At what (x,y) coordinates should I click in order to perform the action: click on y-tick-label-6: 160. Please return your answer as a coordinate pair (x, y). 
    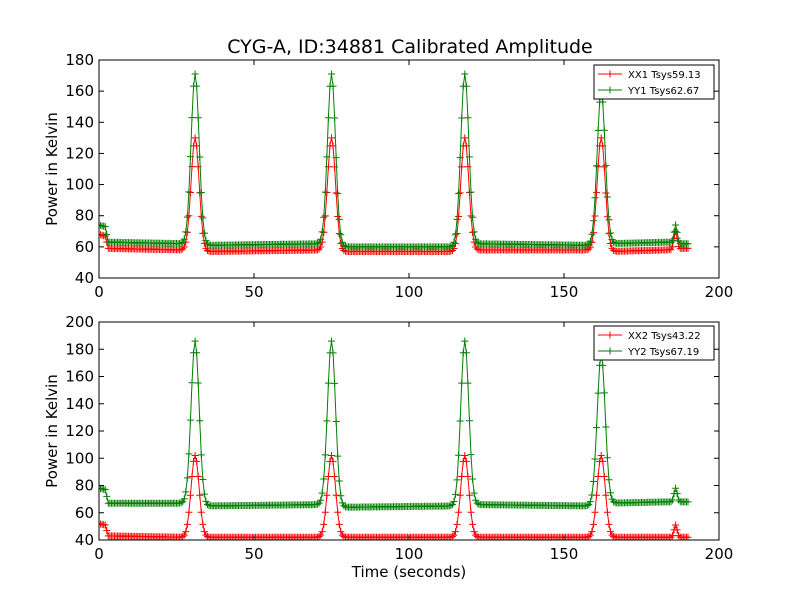
    Looking at the image, I should click on (79, 377).